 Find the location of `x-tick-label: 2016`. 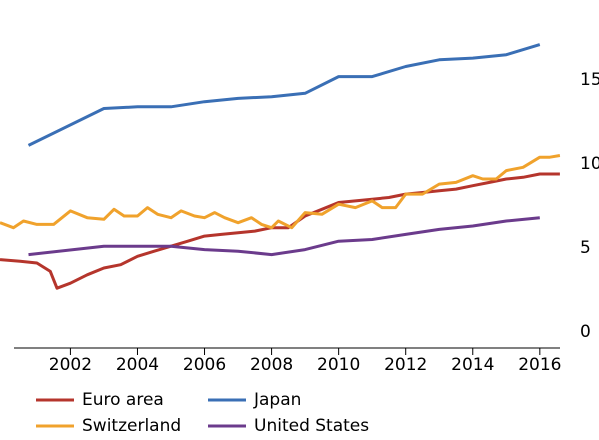

x-tick-label: 2016 is located at coordinates (539, 365).